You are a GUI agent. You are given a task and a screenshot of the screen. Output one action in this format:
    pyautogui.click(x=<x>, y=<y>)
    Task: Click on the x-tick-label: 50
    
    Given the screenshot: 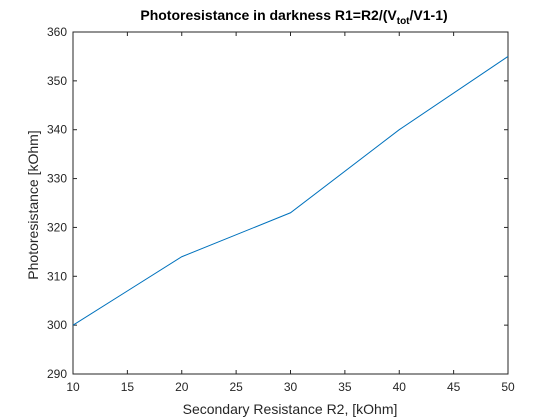 What is the action you would take?
    pyautogui.click(x=508, y=387)
    